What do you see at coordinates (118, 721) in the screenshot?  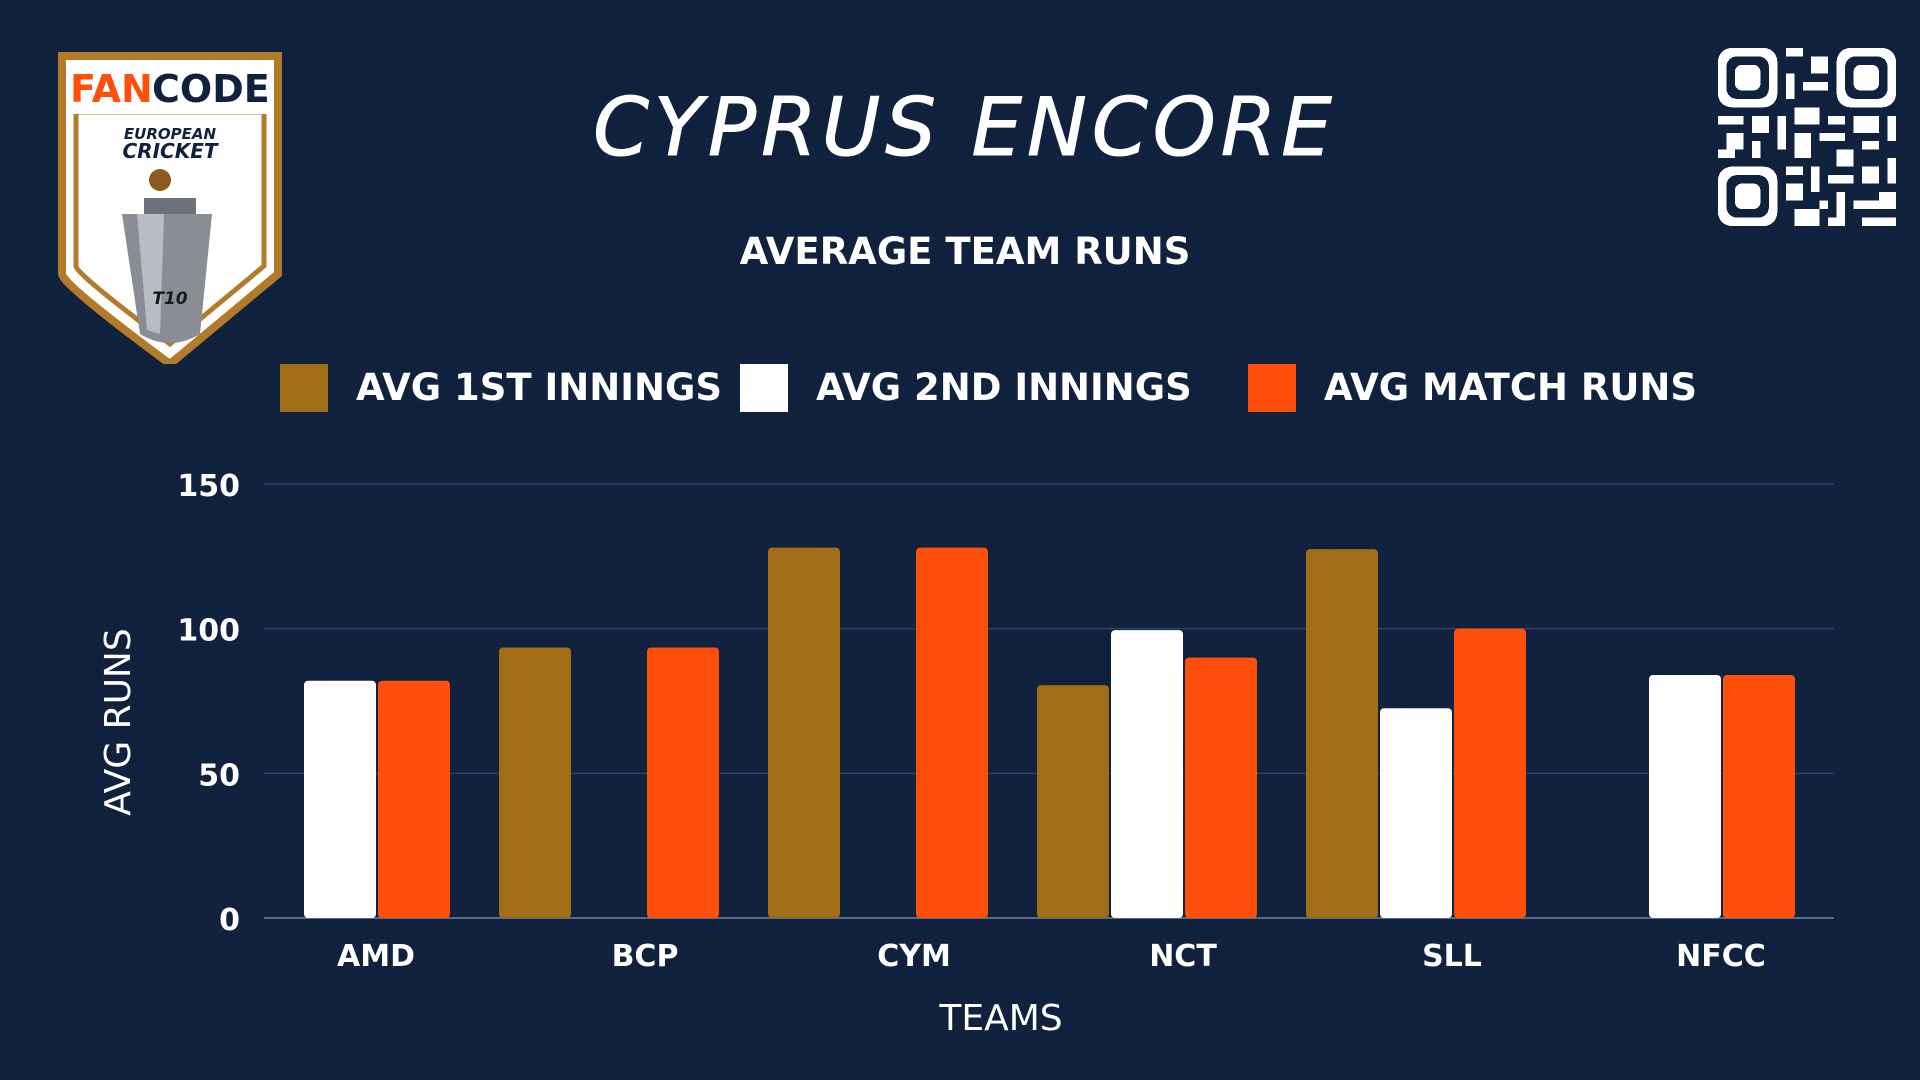 I see `y-axis-label: AVG RUNS` at bounding box center [118, 721].